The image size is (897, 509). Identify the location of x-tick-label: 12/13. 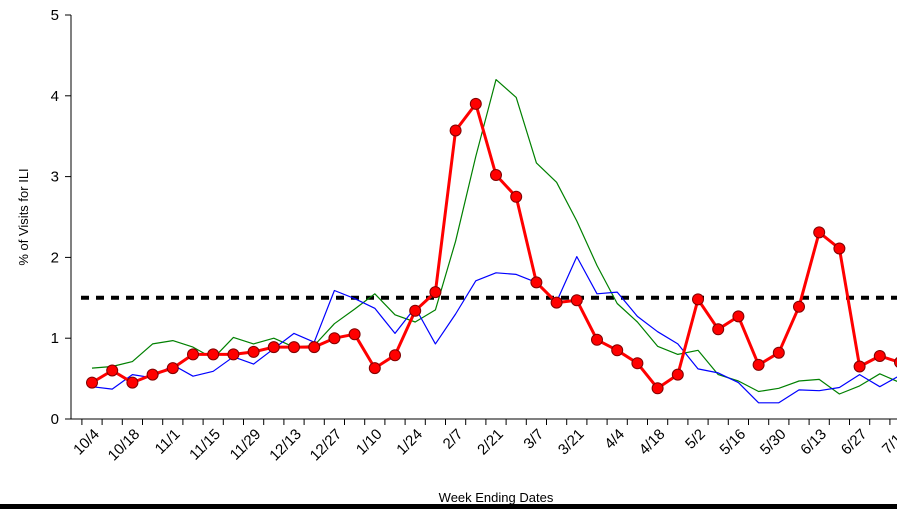
(285, 445).